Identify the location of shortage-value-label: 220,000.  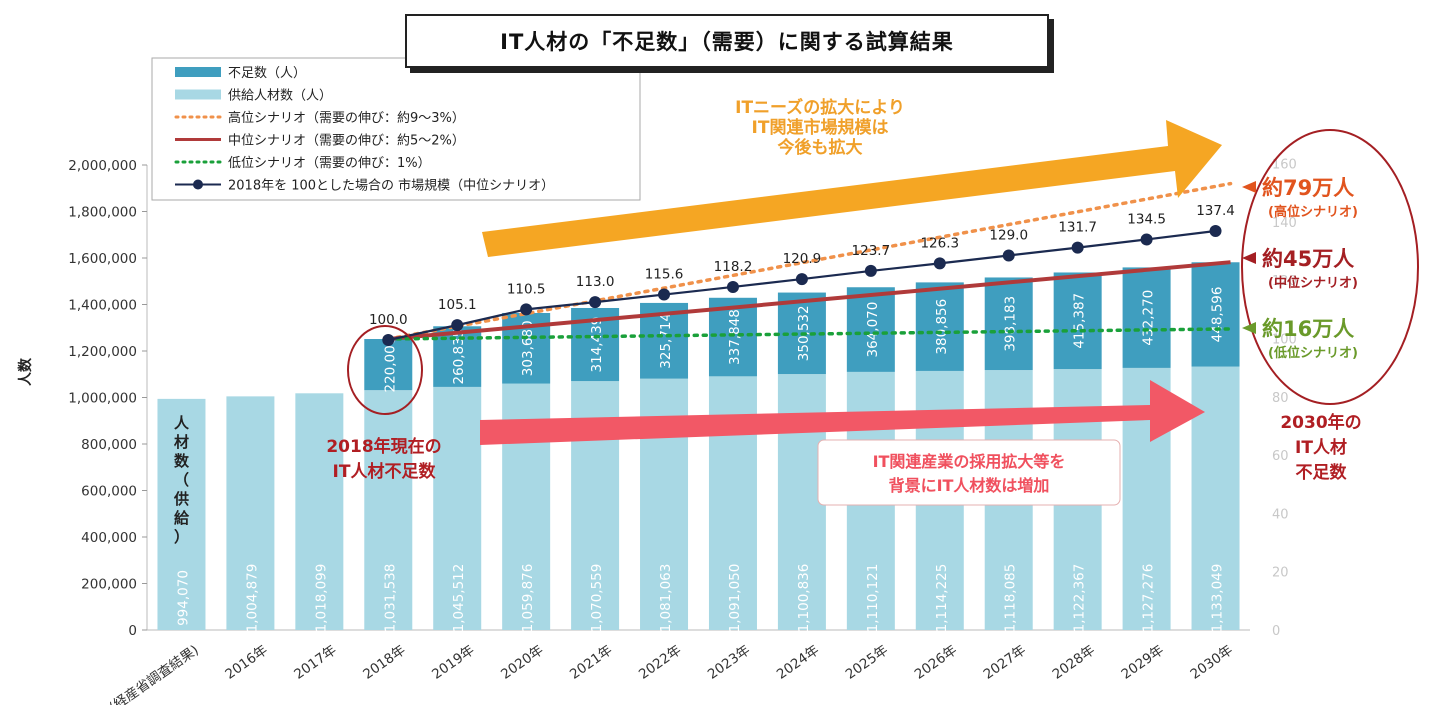
(390, 365).